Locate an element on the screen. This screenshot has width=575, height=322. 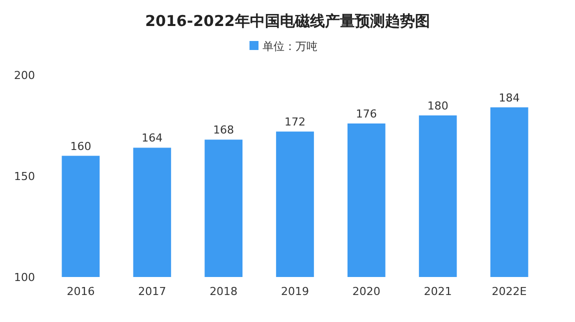
chart-title: 2016-2022年中国电磁线产量预测趋势图 is located at coordinates (287, 21).